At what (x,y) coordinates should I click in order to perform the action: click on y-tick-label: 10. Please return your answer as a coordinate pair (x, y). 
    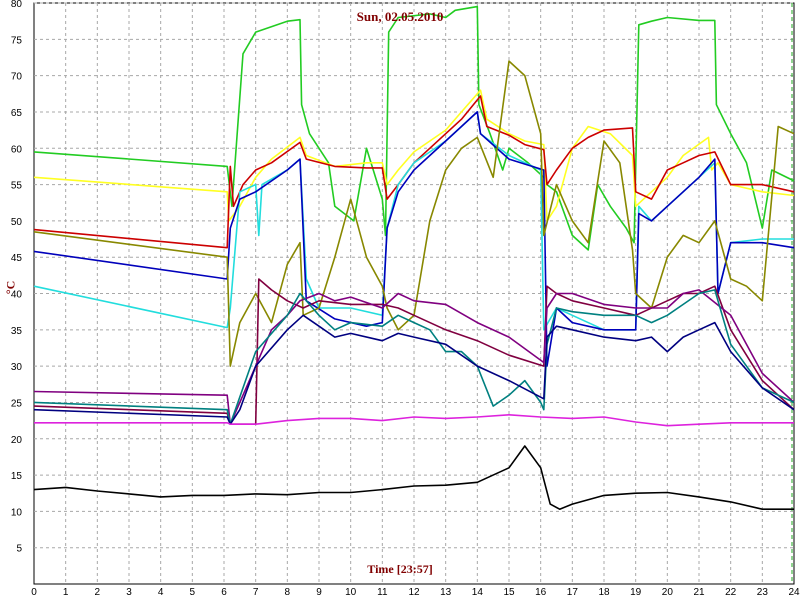
    Looking at the image, I should click on (17, 512).